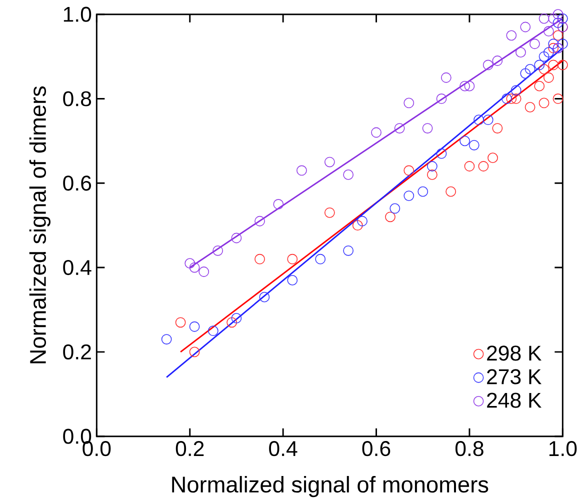 The width and height of the screenshot is (581, 501). Describe the element at coordinates (469, 448) in the screenshot. I see `x-tick-label: 0.8` at that location.